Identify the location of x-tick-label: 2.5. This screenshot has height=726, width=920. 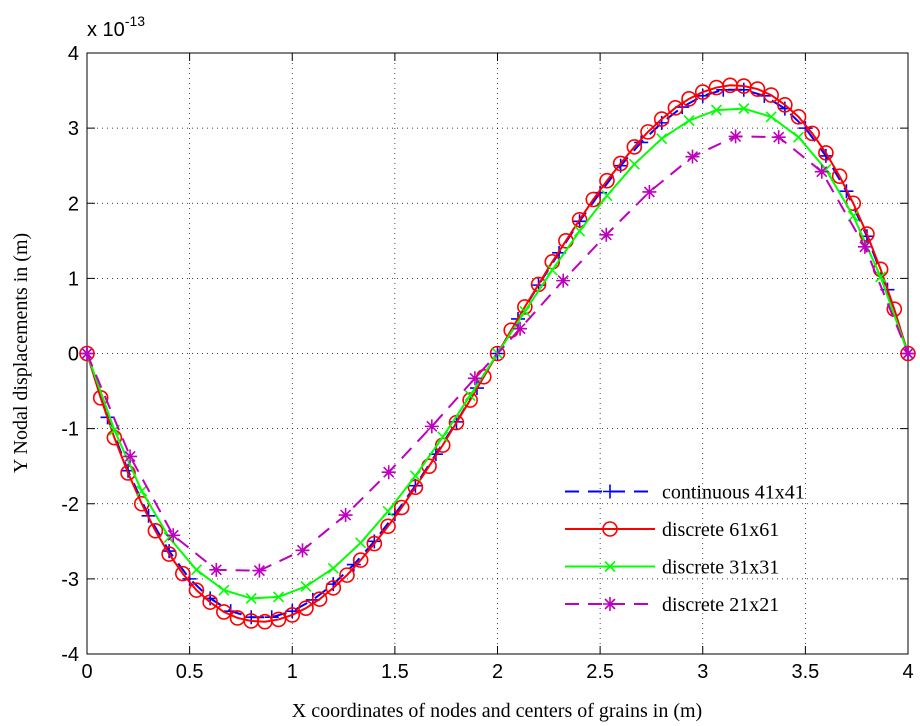
(600, 672).